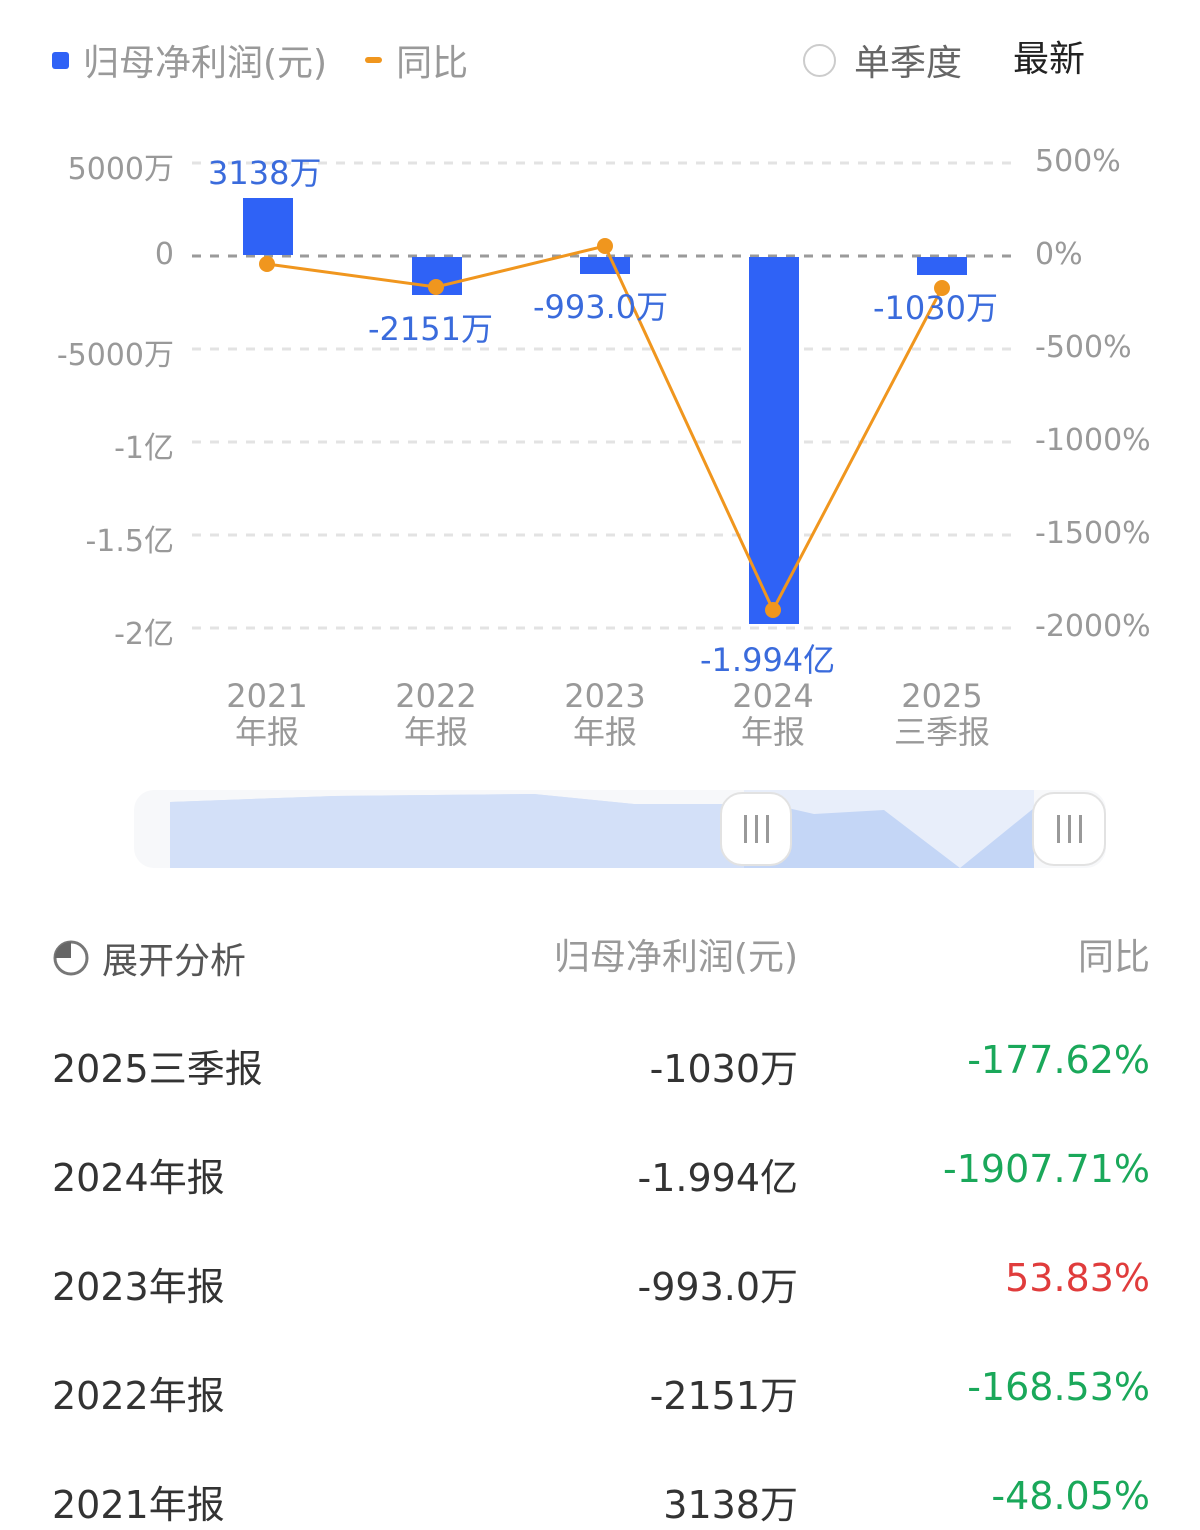 The image size is (1200, 1530). I want to click on data-zoom-slider, so click(620, 829).